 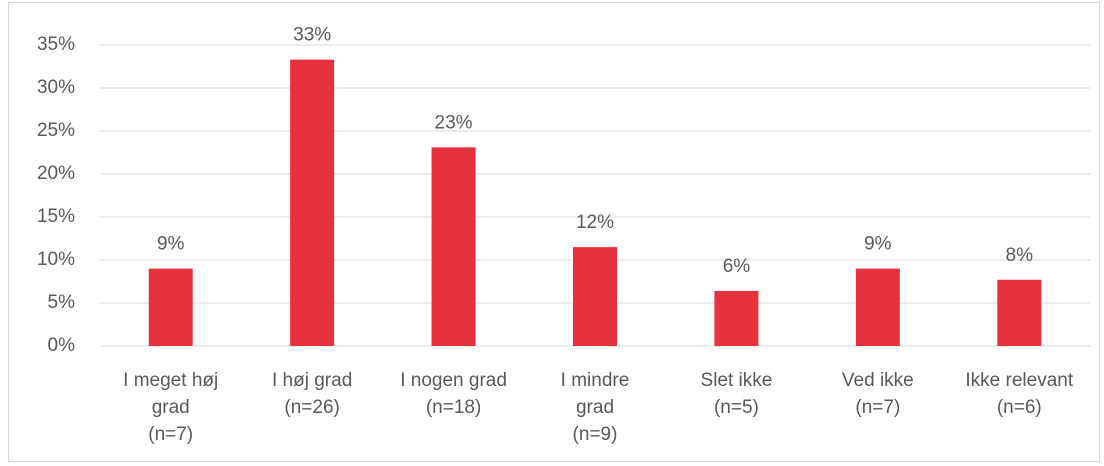 What do you see at coordinates (171, 407) in the screenshot?
I see `x-tick-label: I meget høj grad (n=7)` at bounding box center [171, 407].